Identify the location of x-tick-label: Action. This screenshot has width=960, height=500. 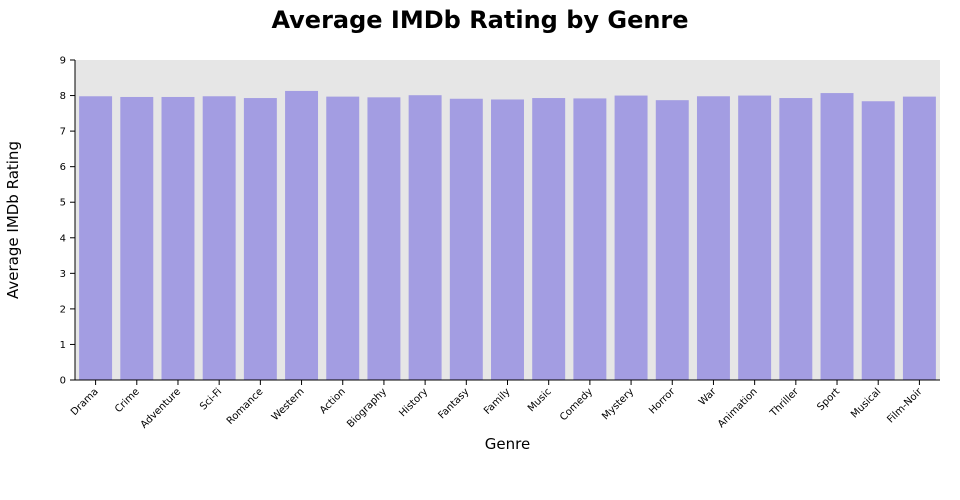
(333, 401).